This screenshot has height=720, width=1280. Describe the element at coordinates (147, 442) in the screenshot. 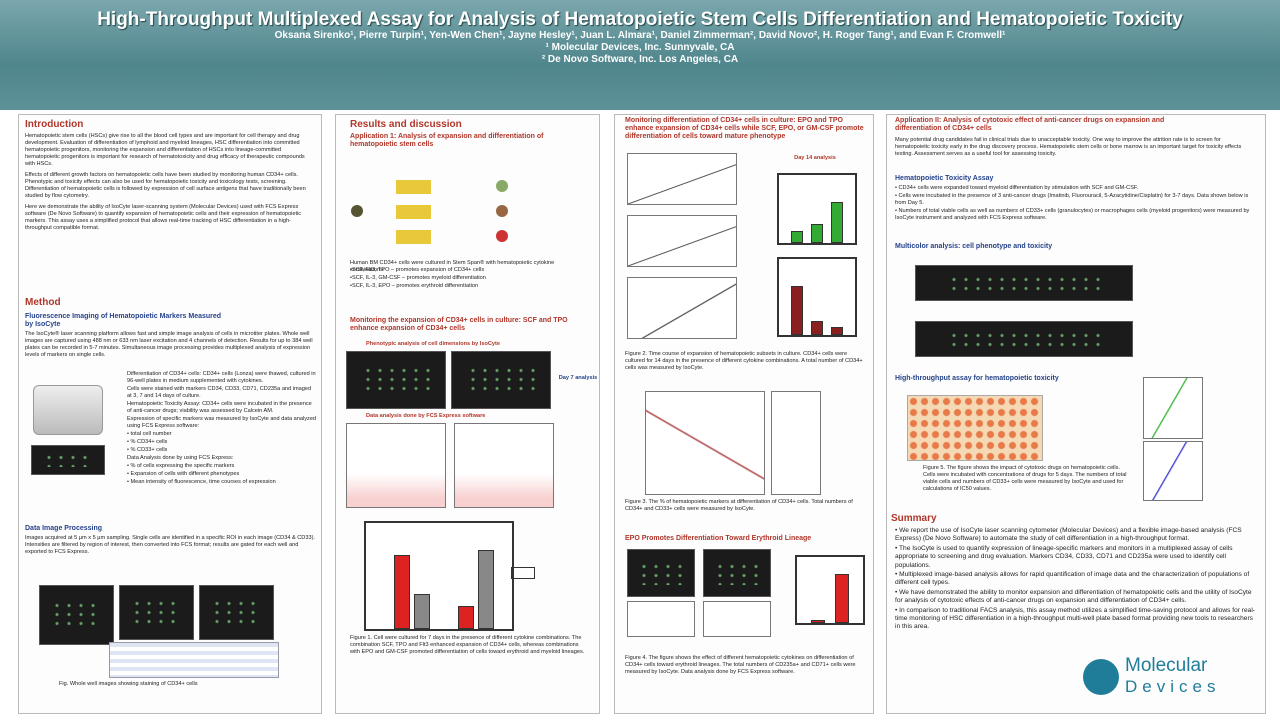

I see `list-item: • % CD34+ cells` at that location.